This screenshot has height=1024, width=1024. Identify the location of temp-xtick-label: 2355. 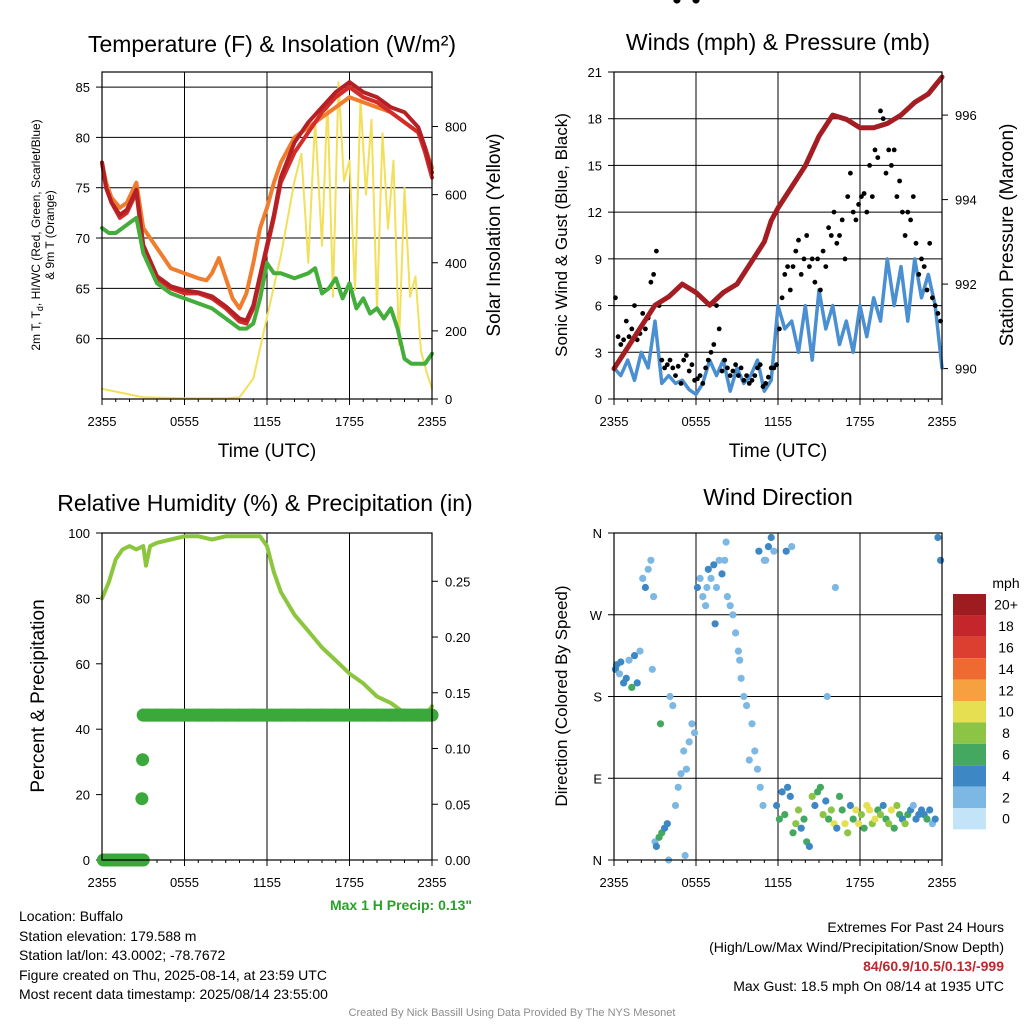
(432, 421).